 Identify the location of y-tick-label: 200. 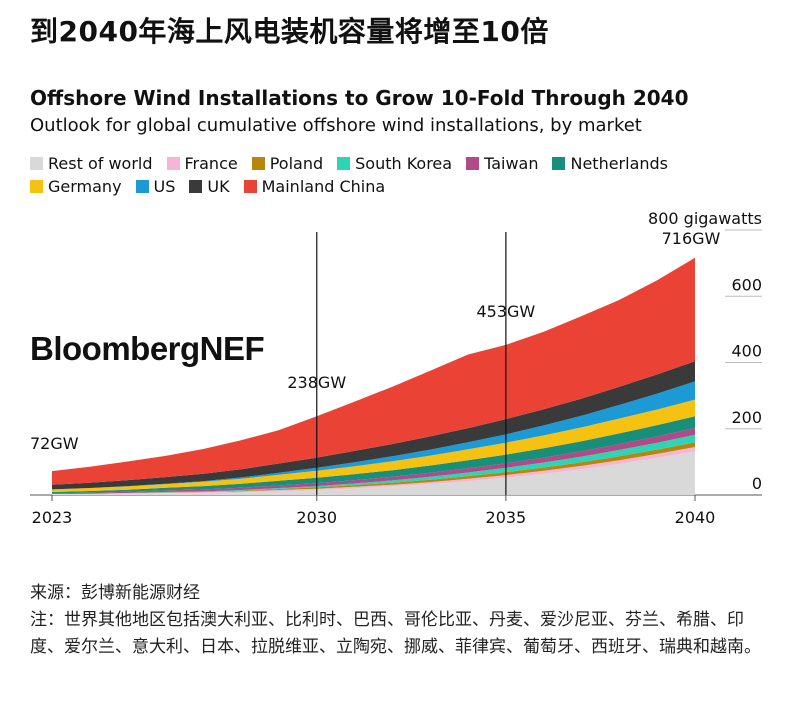
(746, 417).